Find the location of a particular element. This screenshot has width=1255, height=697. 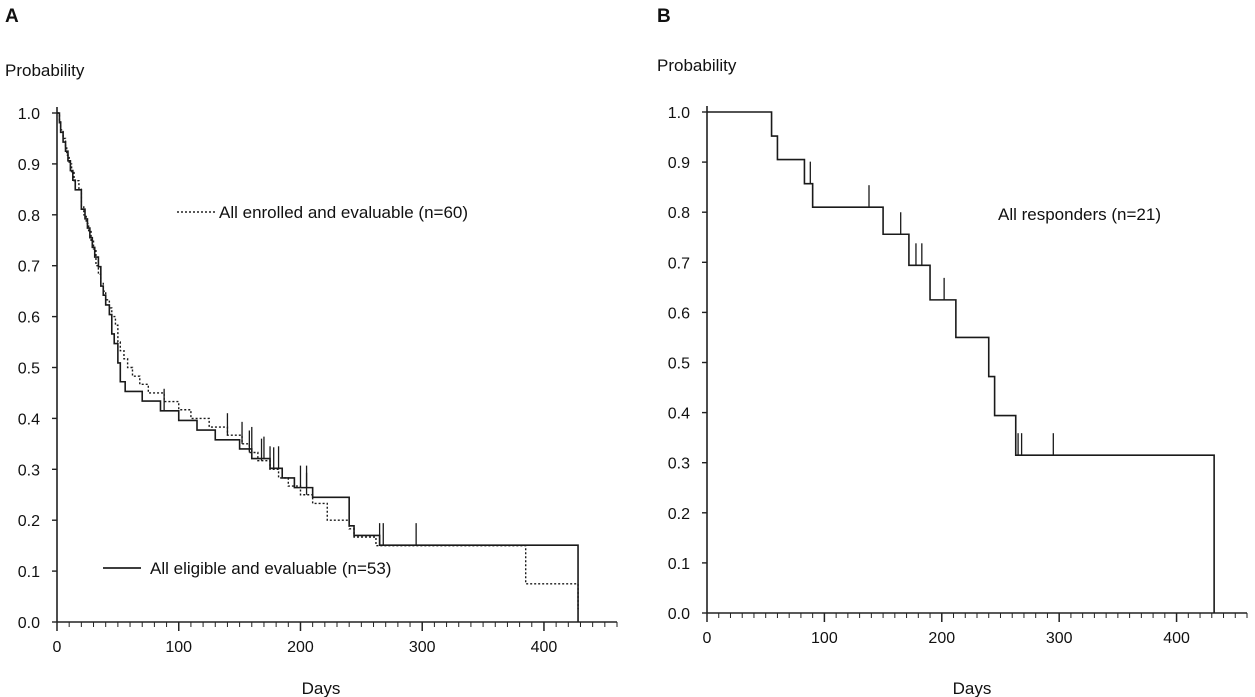

legend-label-enrolled: All enrolled and evaluable (n=60) is located at coordinates (343, 212).